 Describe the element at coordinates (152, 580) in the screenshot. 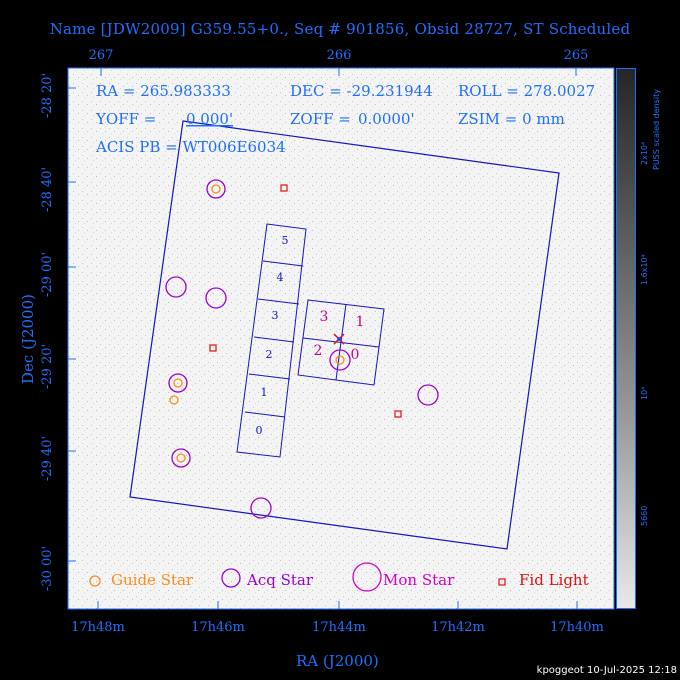

I see `legend-guide-label: Guide Star` at that location.